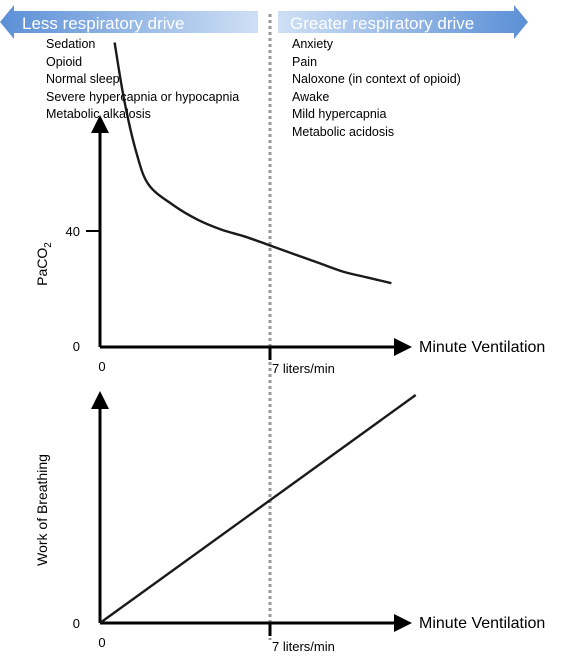  What do you see at coordinates (71, 44) in the screenshot?
I see `less-drive-cause-item: Sedation` at bounding box center [71, 44].